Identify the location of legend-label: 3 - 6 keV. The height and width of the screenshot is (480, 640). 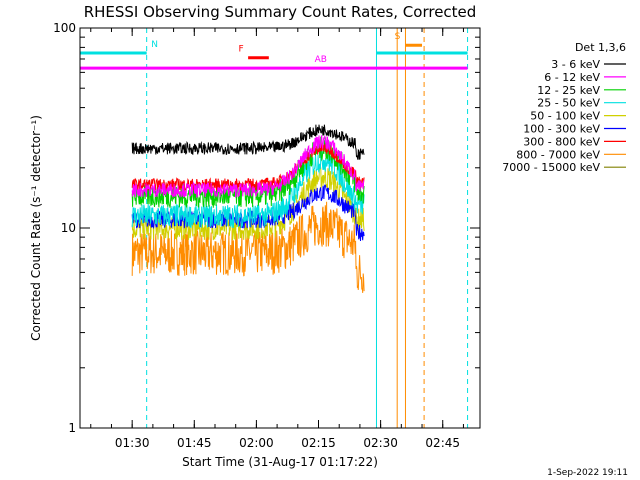
(575, 64).